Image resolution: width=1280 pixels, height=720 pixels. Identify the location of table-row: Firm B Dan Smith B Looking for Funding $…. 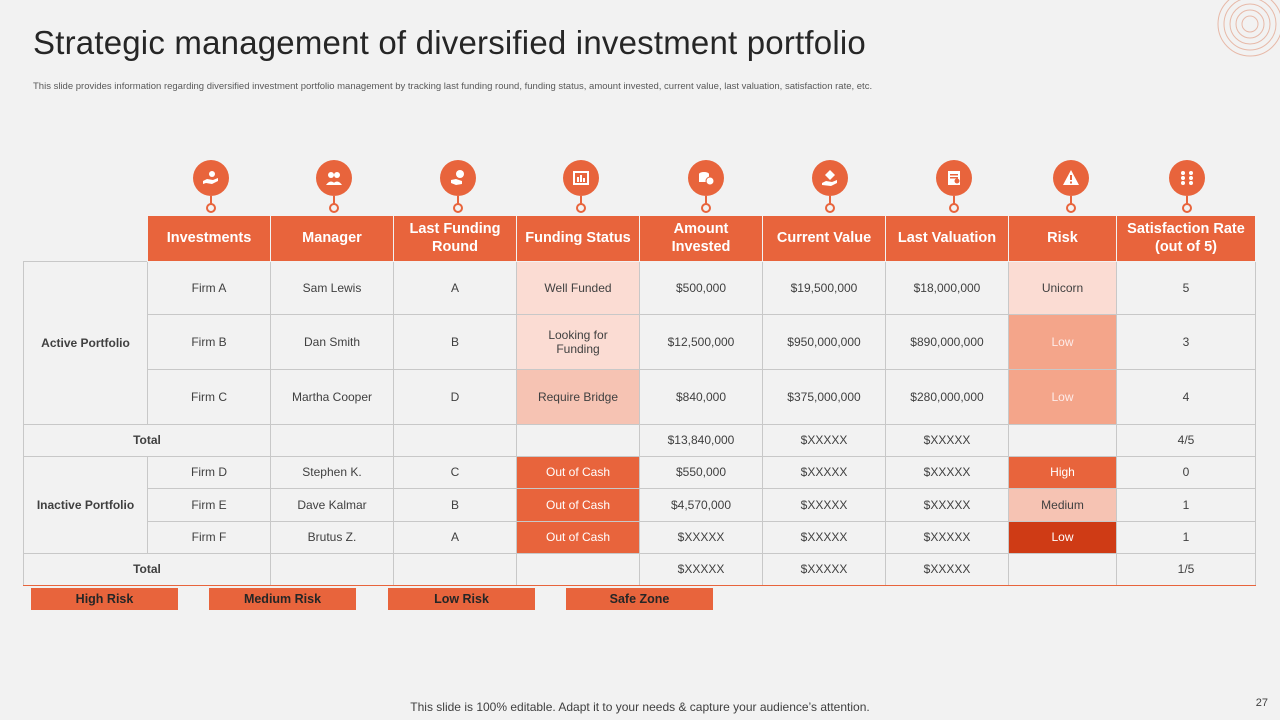
(640, 341).